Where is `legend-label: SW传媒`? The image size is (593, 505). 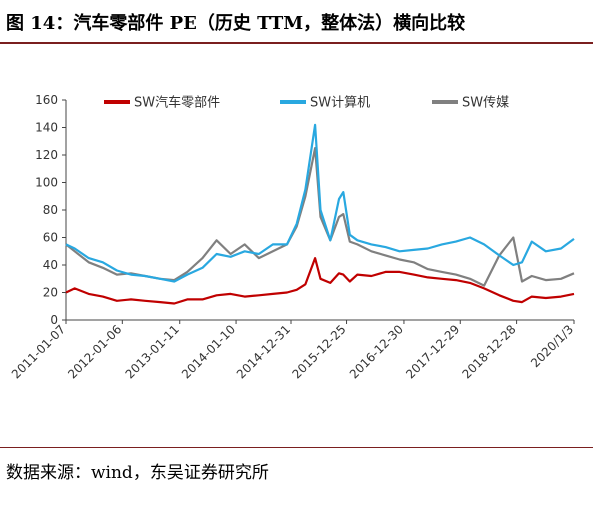 legend-label: SW传媒 is located at coordinates (485, 103).